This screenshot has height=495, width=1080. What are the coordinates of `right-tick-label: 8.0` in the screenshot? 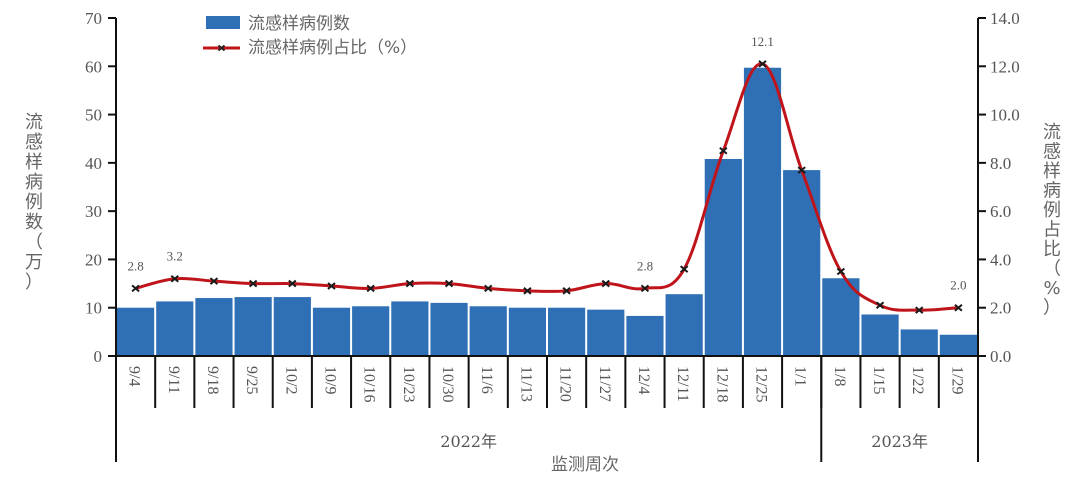 It's located at (1000, 163).